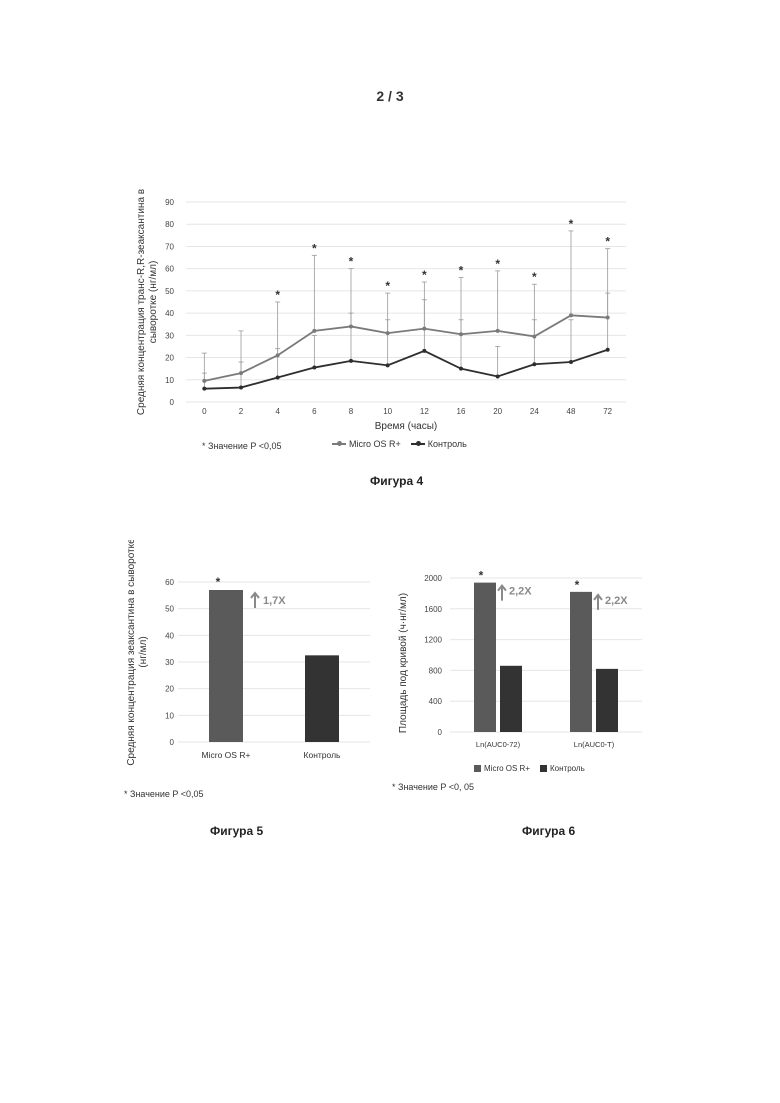  I want to click on x-tick-label: 8, so click(351, 411).